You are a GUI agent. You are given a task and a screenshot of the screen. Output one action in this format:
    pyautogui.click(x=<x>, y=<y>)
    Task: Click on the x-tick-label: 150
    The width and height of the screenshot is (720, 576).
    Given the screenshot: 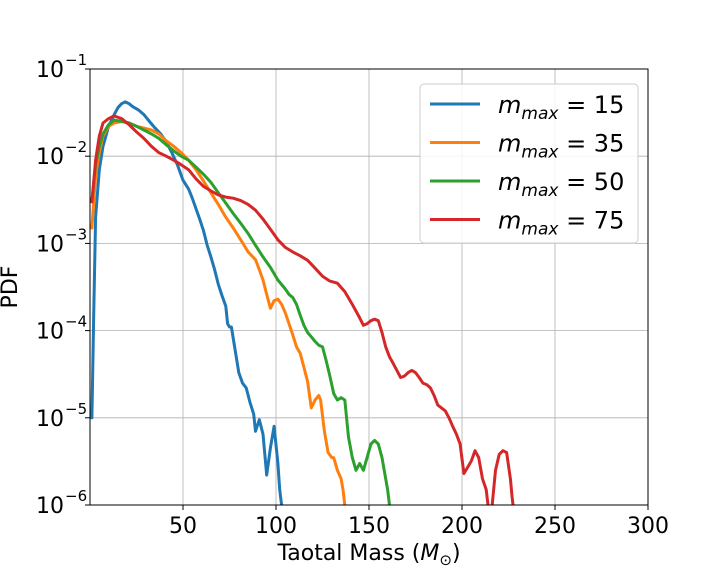 What is the action you would take?
    pyautogui.click(x=369, y=526)
    